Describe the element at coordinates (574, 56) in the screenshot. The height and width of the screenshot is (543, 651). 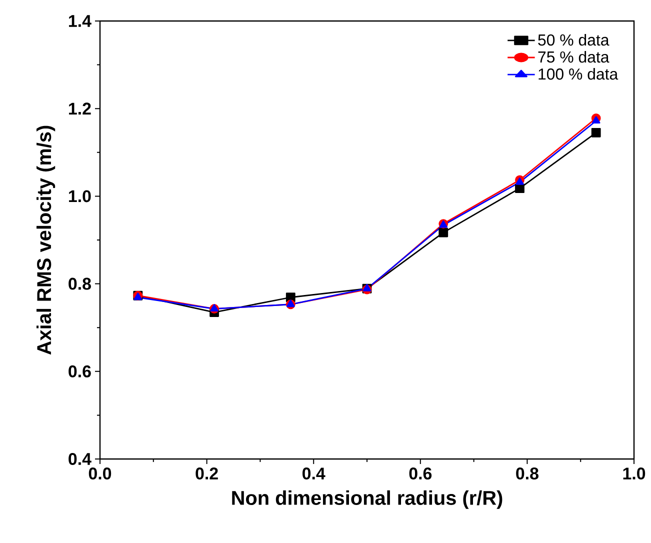
I see `legend-label: 75 % data` at that location.